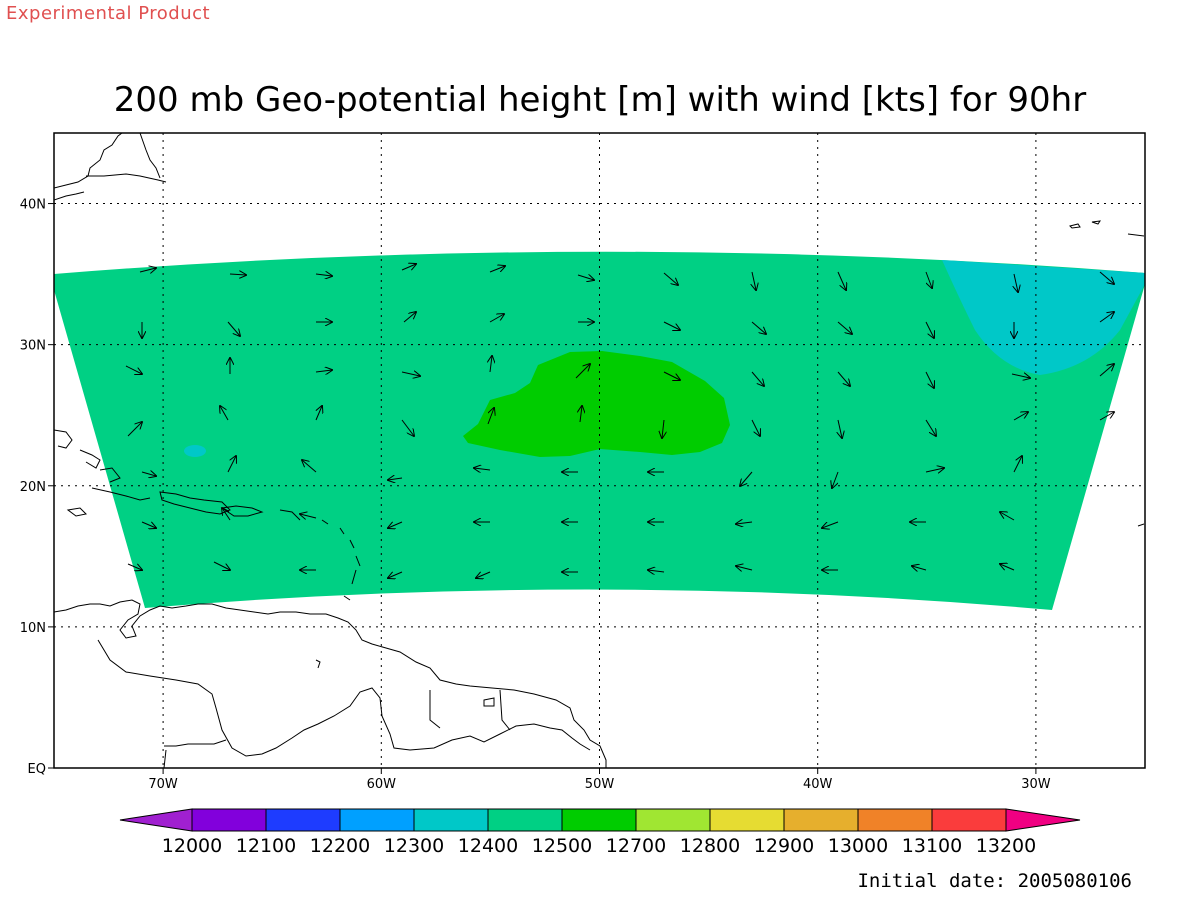 The image size is (1200, 900). Describe the element at coordinates (163, 784) in the screenshot. I see `lon-tick-label: 70W` at that location.